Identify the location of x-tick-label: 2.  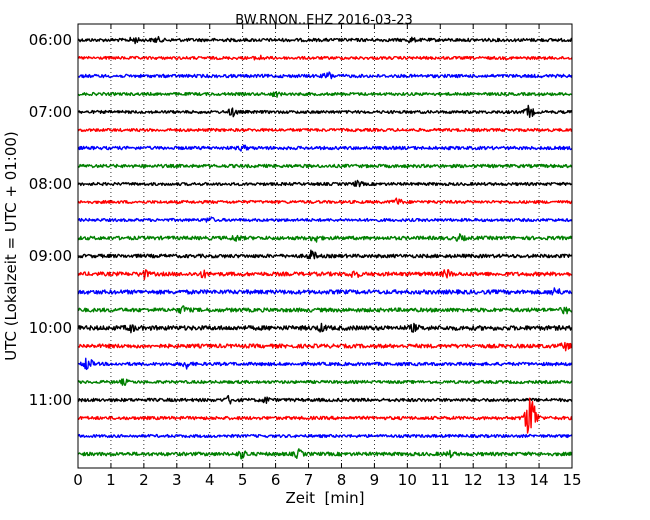
(144, 480).